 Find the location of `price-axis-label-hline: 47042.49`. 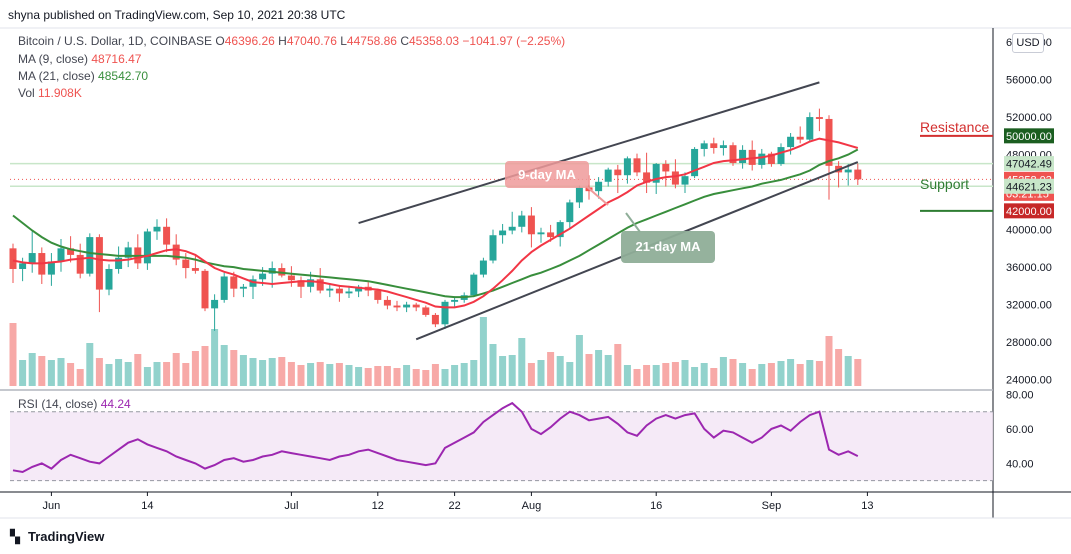

price-axis-label-hline: 47042.49 is located at coordinates (1029, 165).